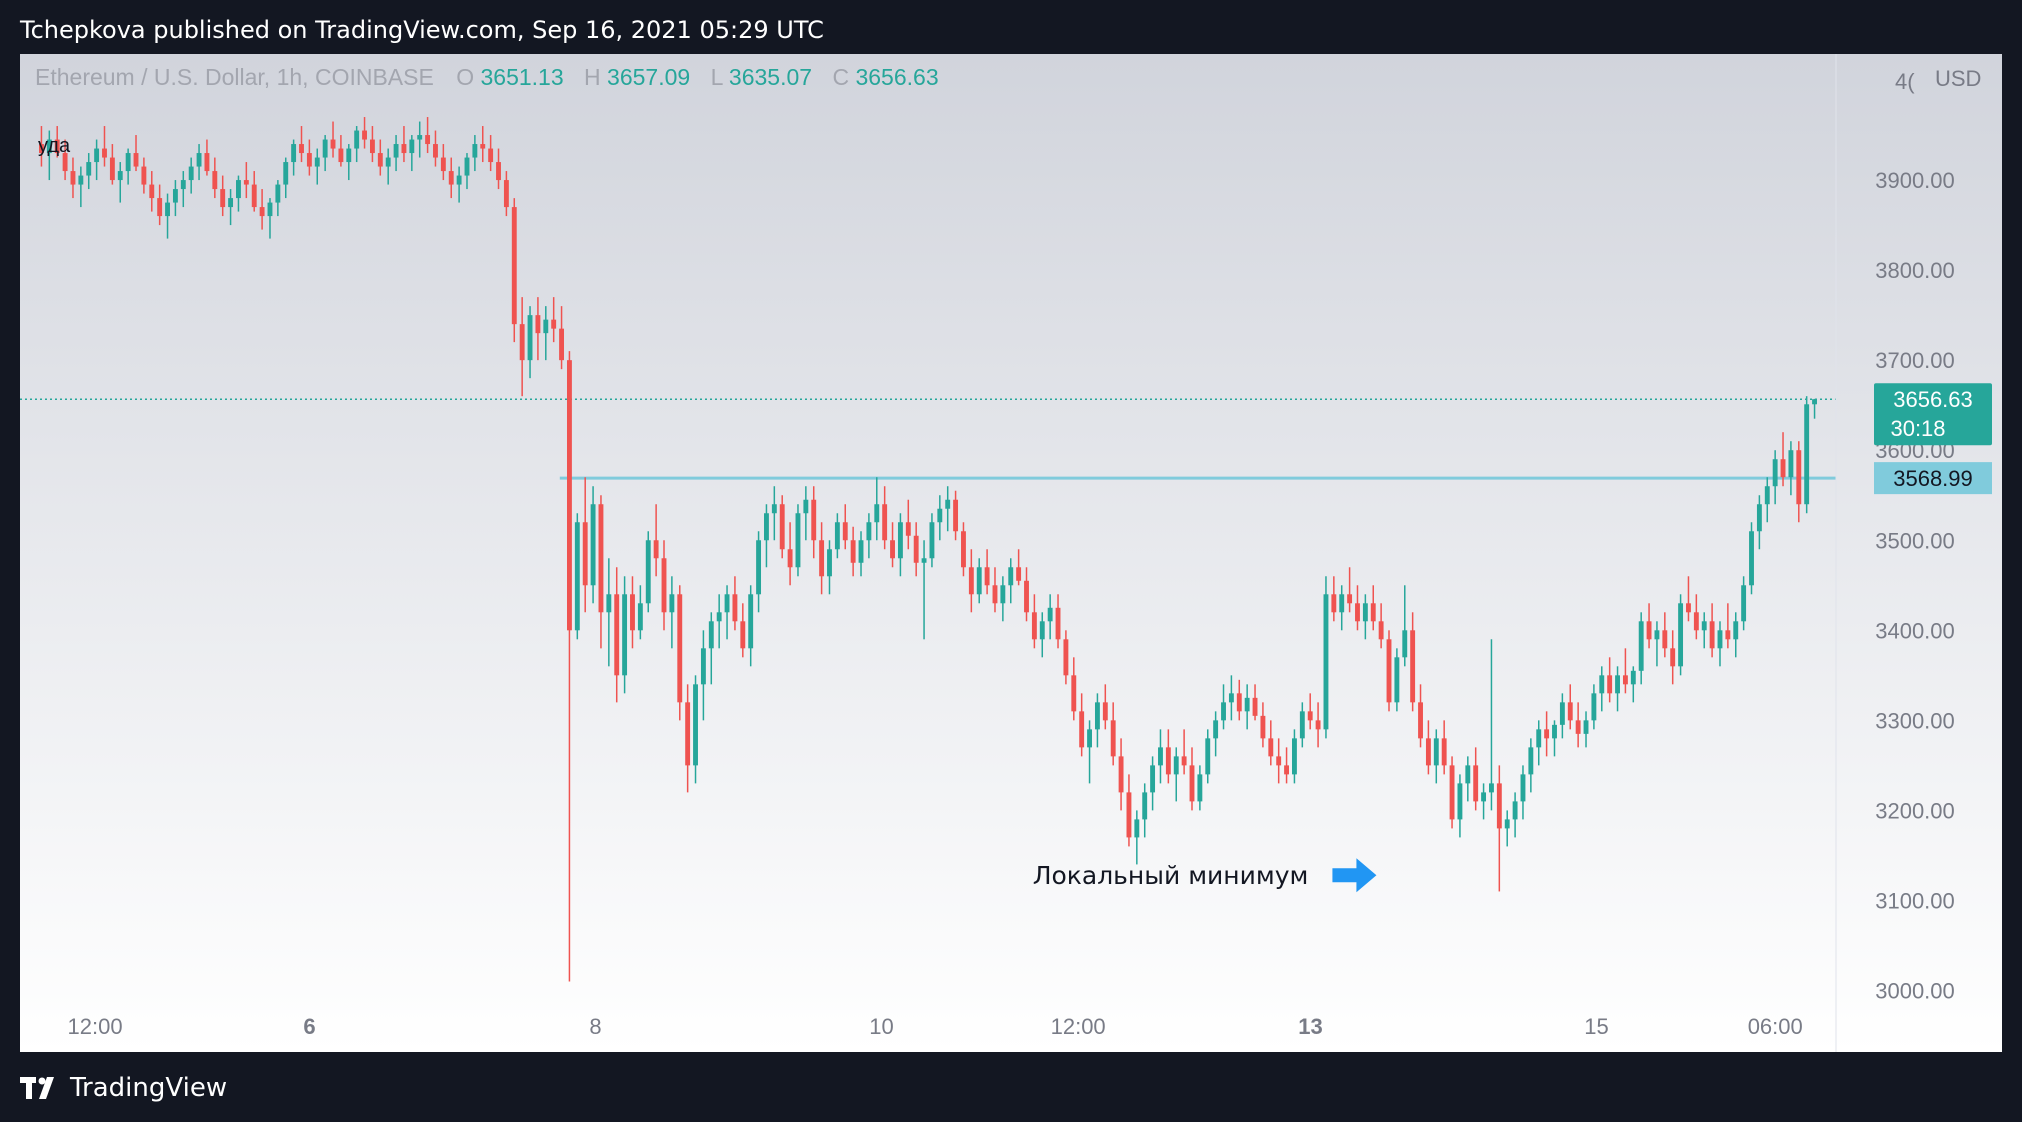  Describe the element at coordinates (1917, 428) in the screenshot. I see `bar-countdown-label: 30:18` at that location.